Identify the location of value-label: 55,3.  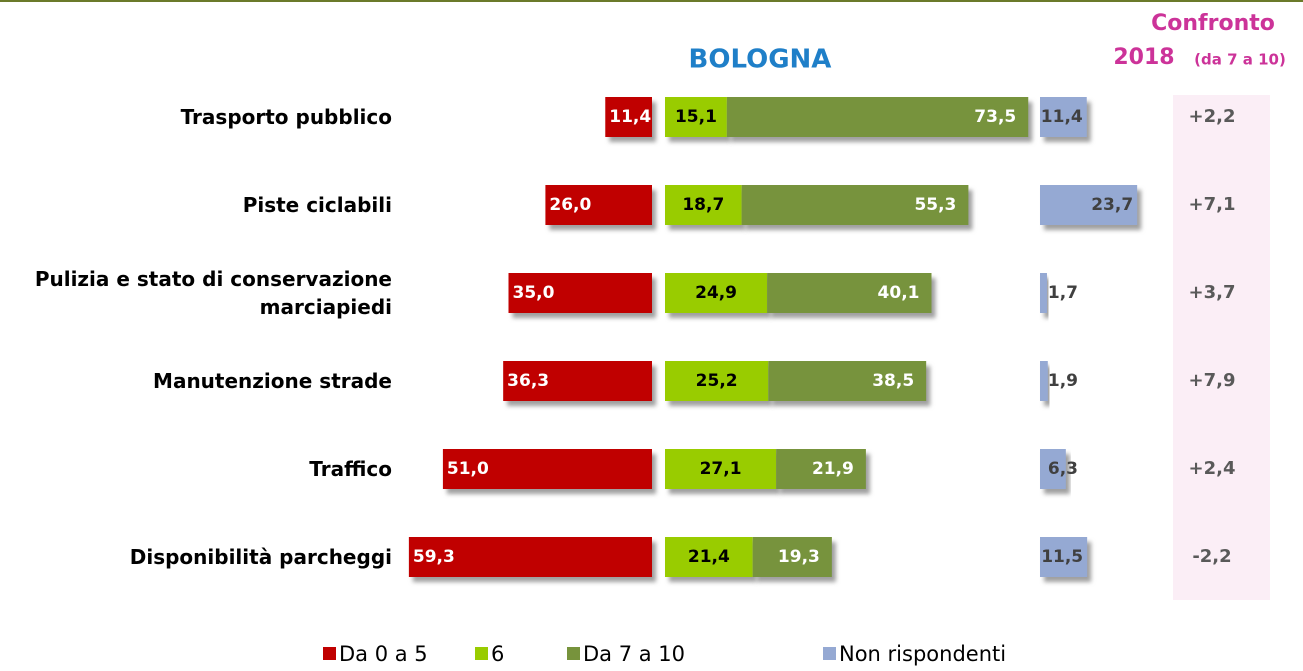
(935, 205).